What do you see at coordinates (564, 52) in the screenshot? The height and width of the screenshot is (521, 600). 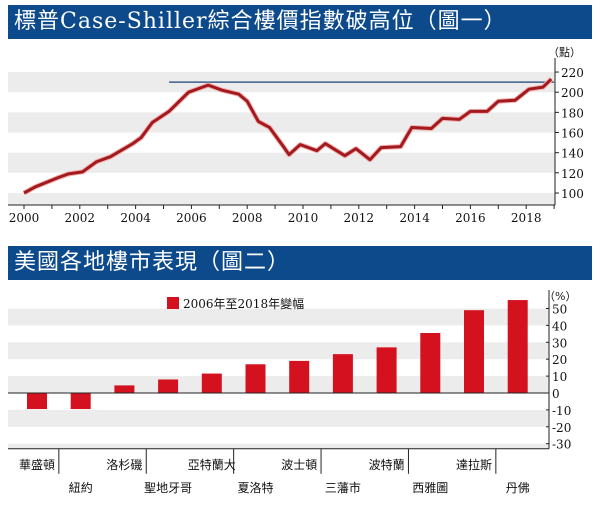 I see `y-axis-unit: （點）` at bounding box center [564, 52].